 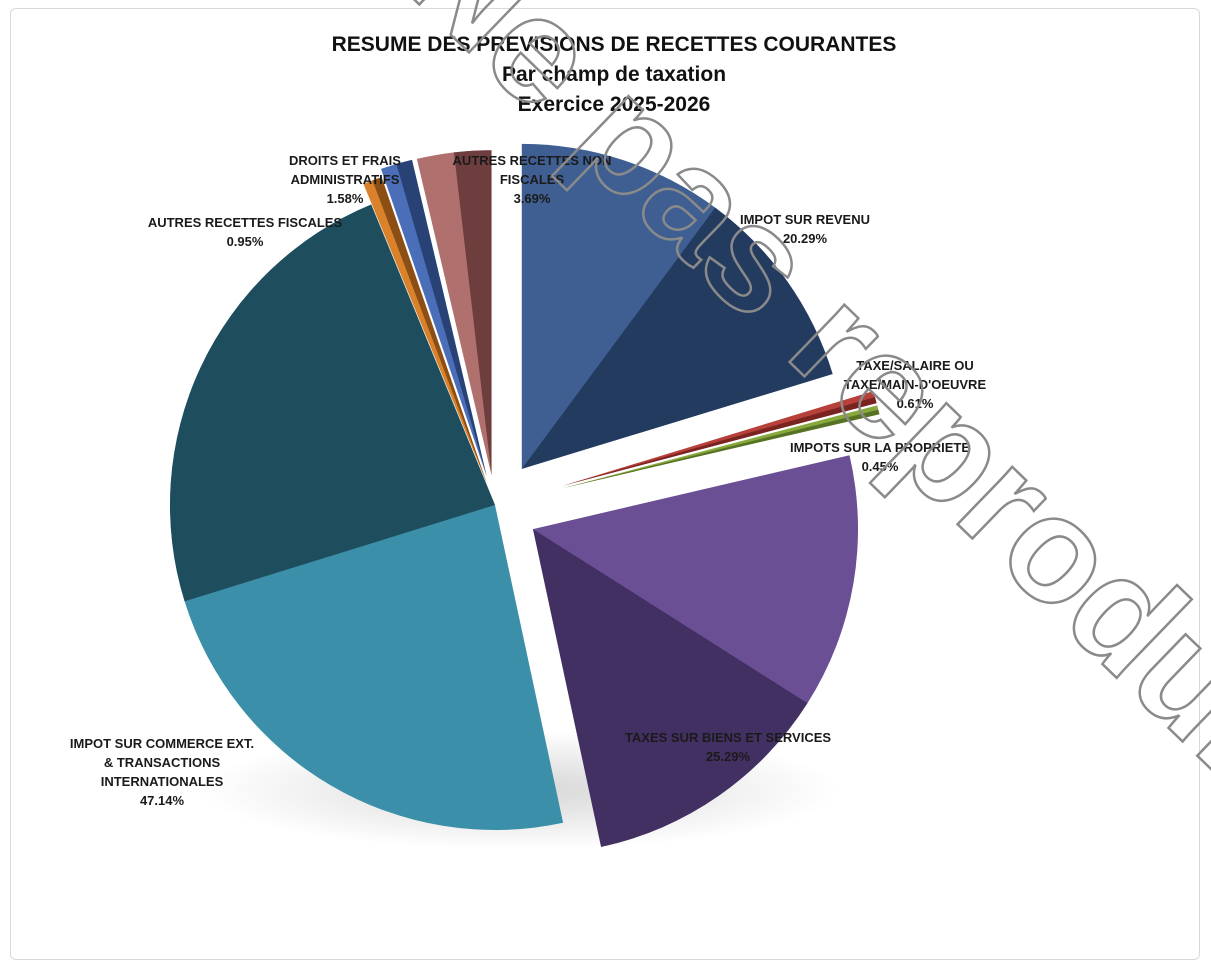 I want to click on slice-value-label: 0.95%, so click(x=245, y=241).